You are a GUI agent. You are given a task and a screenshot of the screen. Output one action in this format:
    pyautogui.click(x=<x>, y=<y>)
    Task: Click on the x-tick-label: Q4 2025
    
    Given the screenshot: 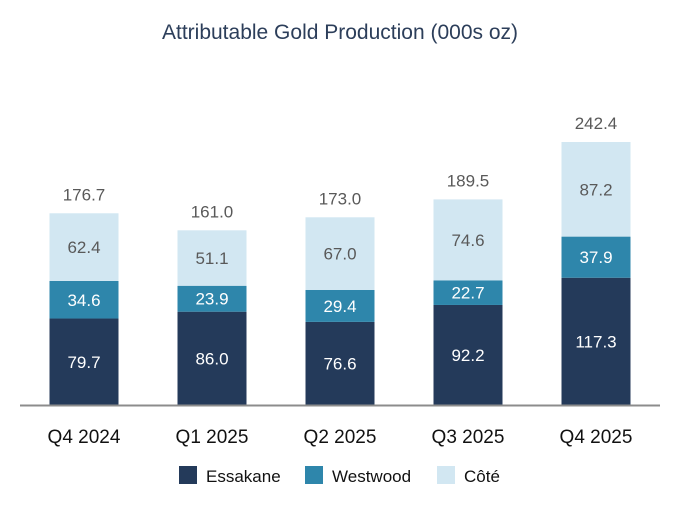 What is the action you would take?
    pyautogui.click(x=596, y=437)
    